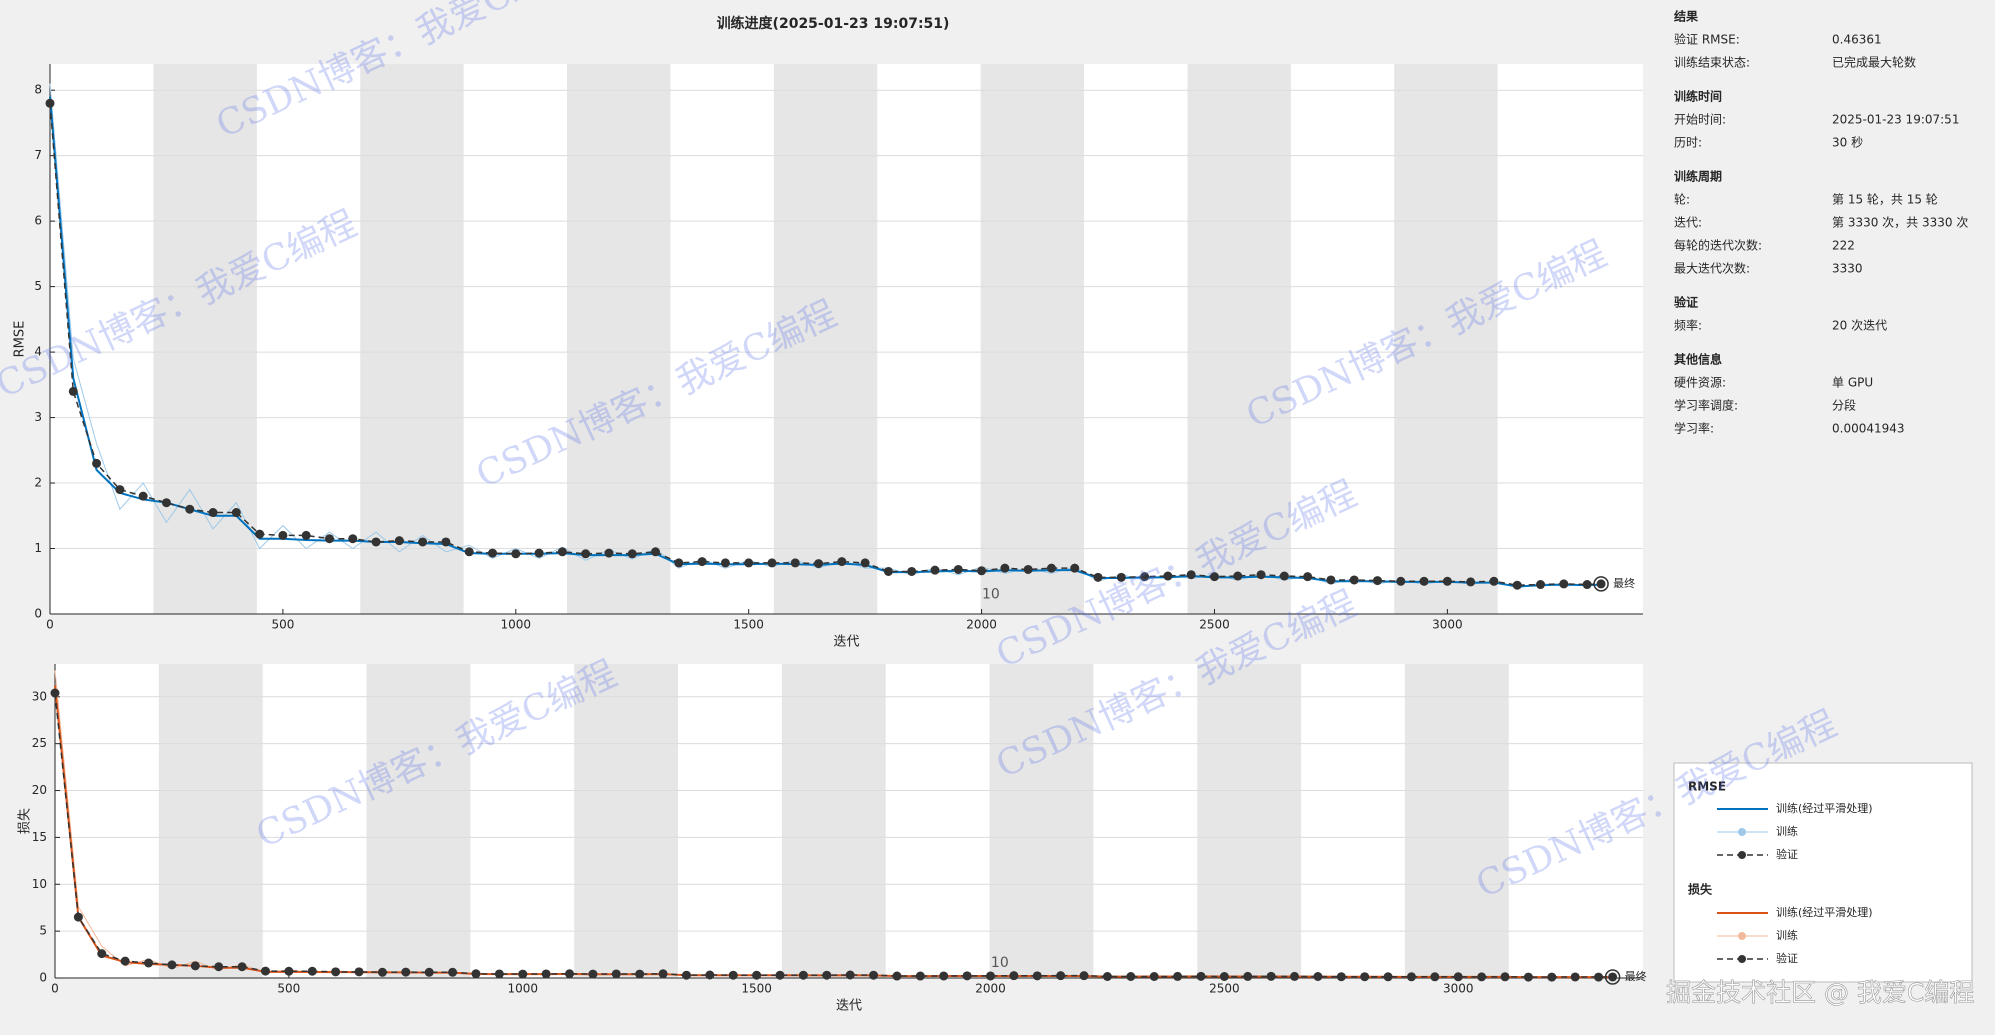 The height and width of the screenshot is (1035, 1995). Describe the element at coordinates (1847, 143) in the screenshot. I see `info-value: 30 秒` at that location.